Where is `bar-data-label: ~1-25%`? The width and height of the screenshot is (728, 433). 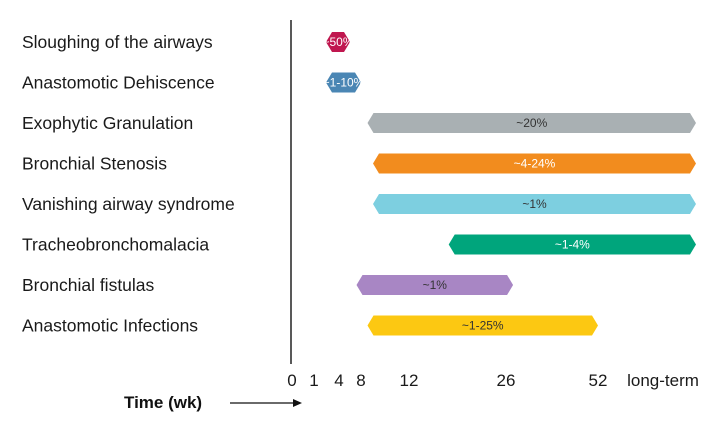 bar-data-label: ~1-25% is located at coordinates (483, 326).